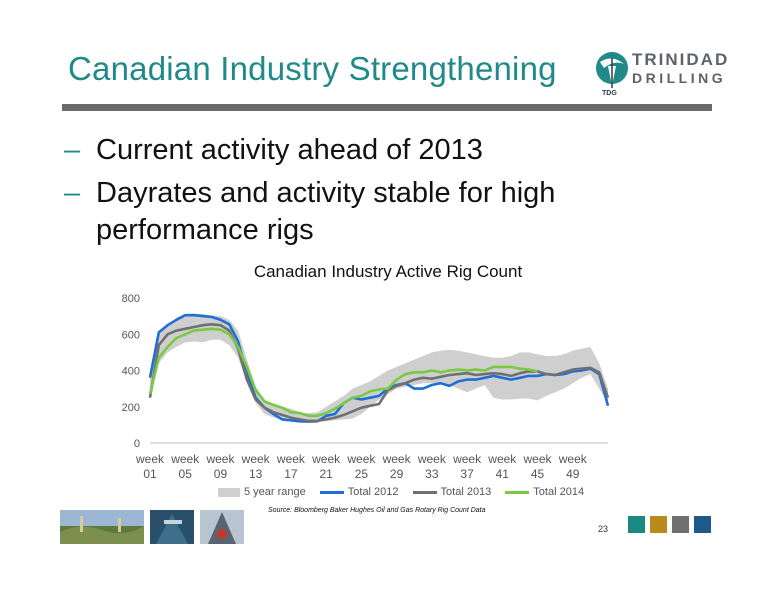 This screenshot has width=776, height=600. I want to click on slide-title: Canadian Industry Strengthening, so click(312, 68).